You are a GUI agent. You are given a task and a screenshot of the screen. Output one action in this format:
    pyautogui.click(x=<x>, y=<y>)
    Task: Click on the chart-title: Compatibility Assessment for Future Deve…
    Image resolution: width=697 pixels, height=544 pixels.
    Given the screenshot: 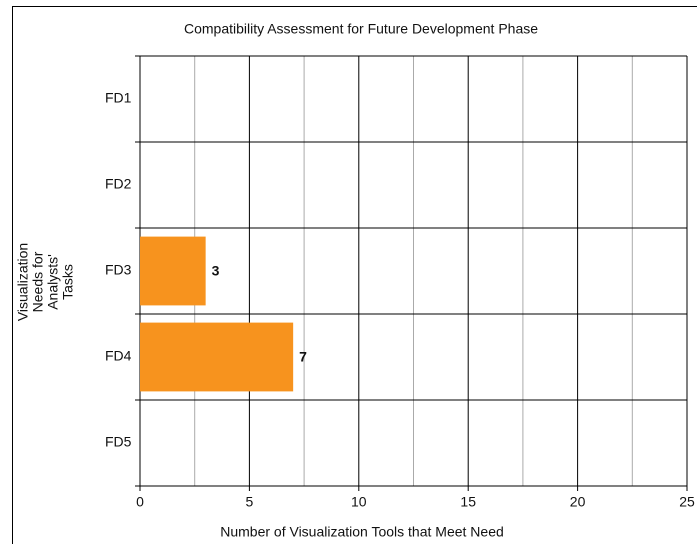 What is the action you would take?
    pyautogui.click(x=361, y=29)
    